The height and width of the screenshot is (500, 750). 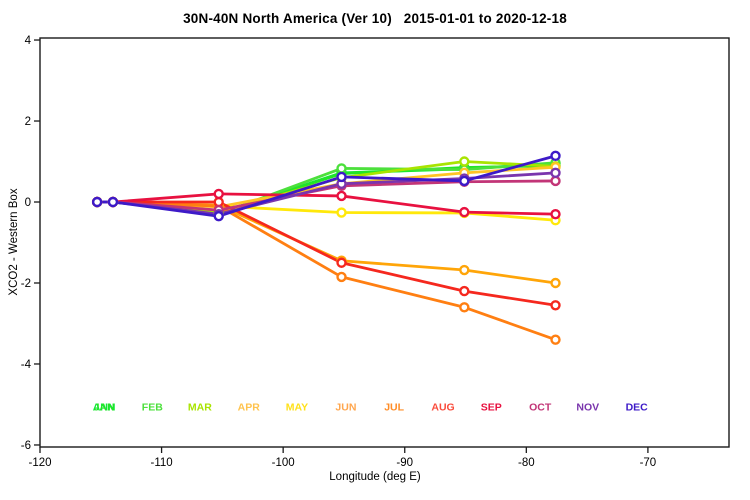 What do you see at coordinates (152, 408) in the screenshot?
I see `legend-label-FEB: FEB` at bounding box center [152, 408].